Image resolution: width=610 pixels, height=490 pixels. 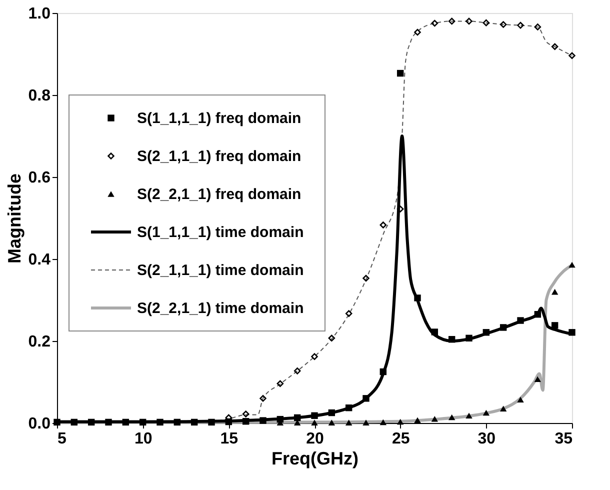 What do you see at coordinates (220, 232) in the screenshot?
I see `legend-label: S(1_1,1_1) time domain` at bounding box center [220, 232].